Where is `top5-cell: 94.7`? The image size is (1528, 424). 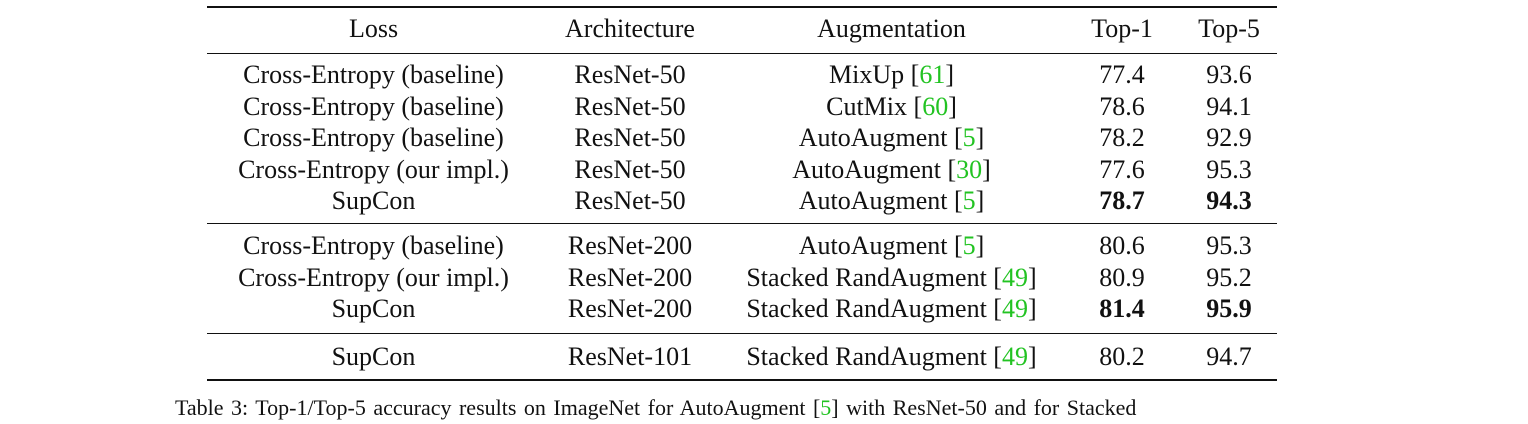 top5-cell: 94.7 is located at coordinates (1229, 356).